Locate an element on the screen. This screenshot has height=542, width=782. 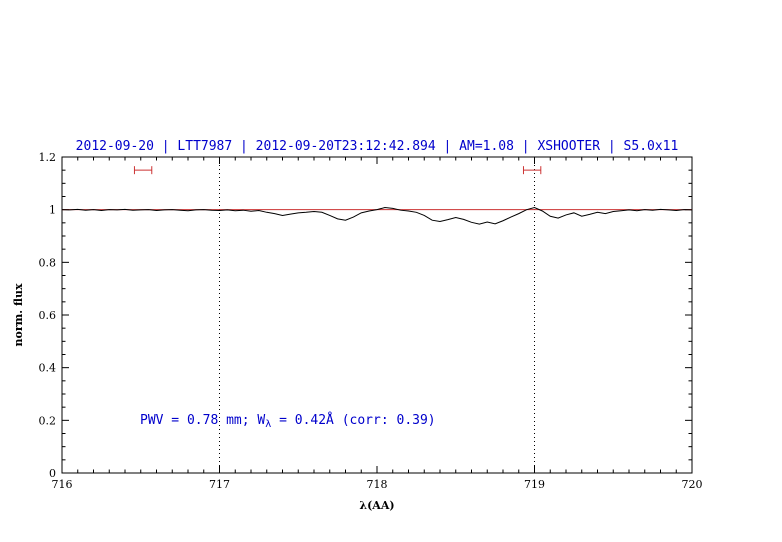
x-tick-label: 717 is located at coordinates (219, 484).